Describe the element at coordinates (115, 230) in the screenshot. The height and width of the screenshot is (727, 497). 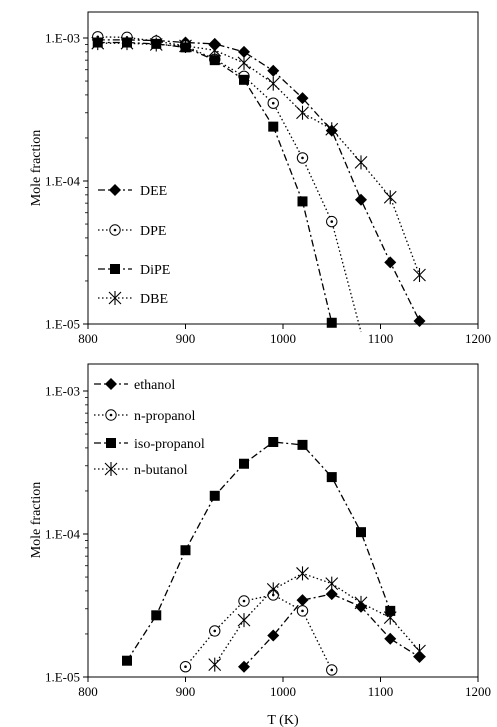
I see `legend-marker-dpe-dot` at that location.